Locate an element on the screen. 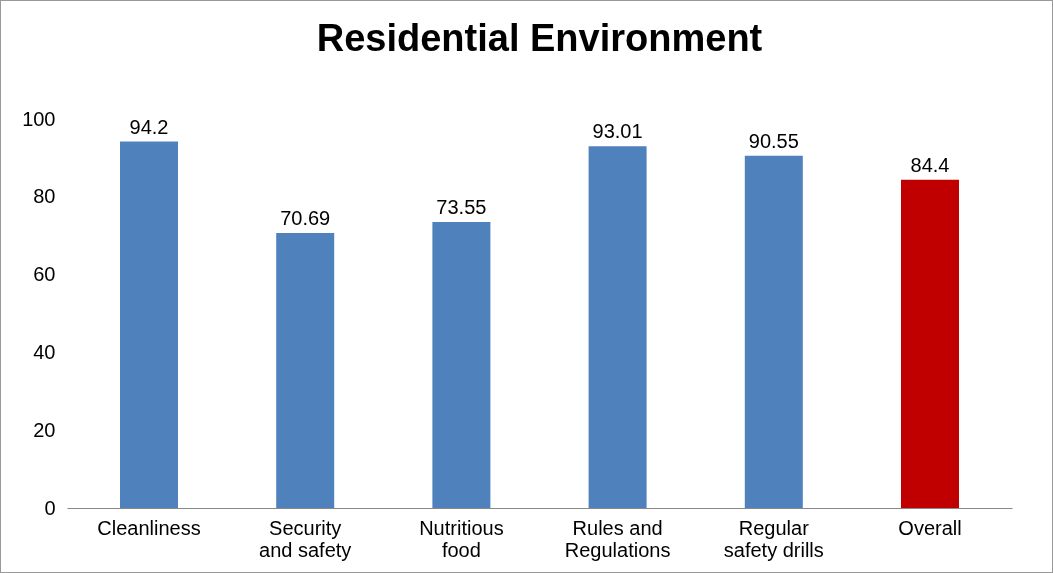 The width and height of the screenshot is (1053, 573). y-tick-label: 60 is located at coordinates (44, 274).